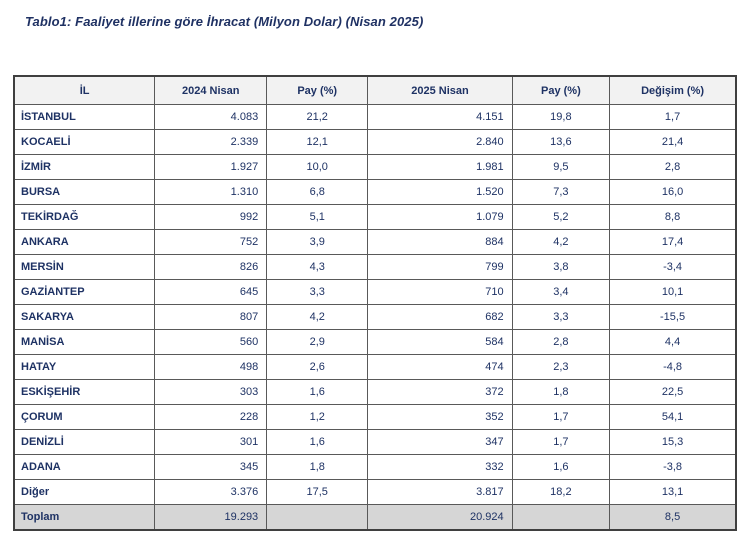  What do you see at coordinates (211, 342) in the screenshot?
I see `value-cell: 560` at bounding box center [211, 342].